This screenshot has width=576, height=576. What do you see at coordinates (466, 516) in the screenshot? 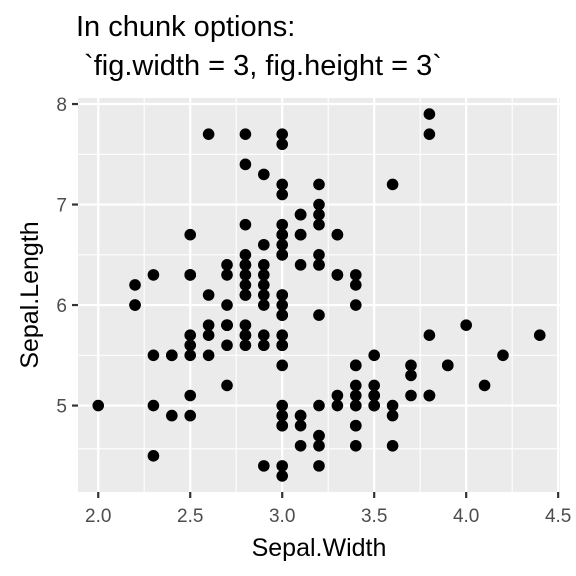
I see `x-tick-label: 4.0` at bounding box center [466, 516].